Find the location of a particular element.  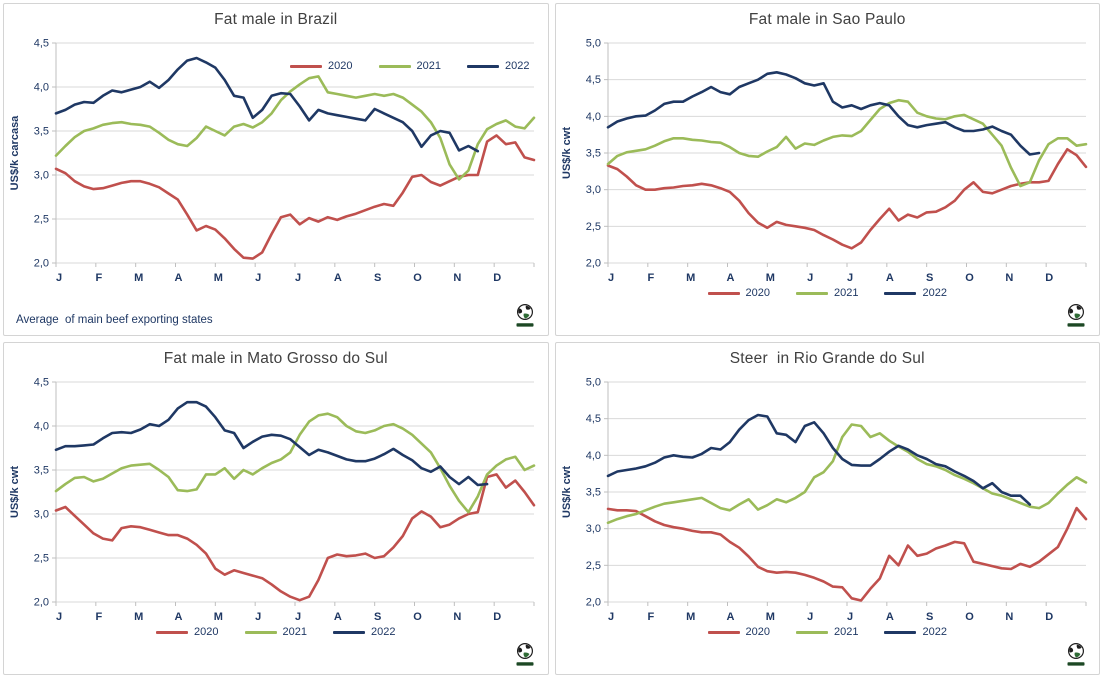

chart-title: Fat male in Mato Grosso do Sul is located at coordinates (275, 358).